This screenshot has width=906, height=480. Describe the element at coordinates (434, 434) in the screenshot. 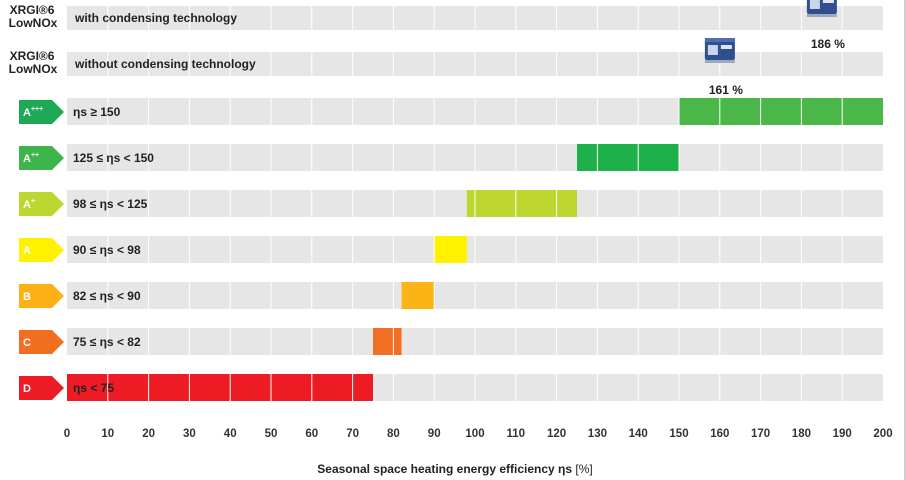

I see `x-tick-label: 90` at that location.